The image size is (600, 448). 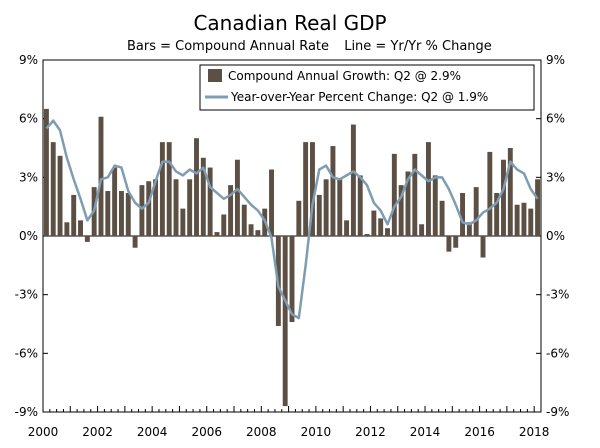 I want to click on x-tick-label: 2010, so click(x=316, y=432).